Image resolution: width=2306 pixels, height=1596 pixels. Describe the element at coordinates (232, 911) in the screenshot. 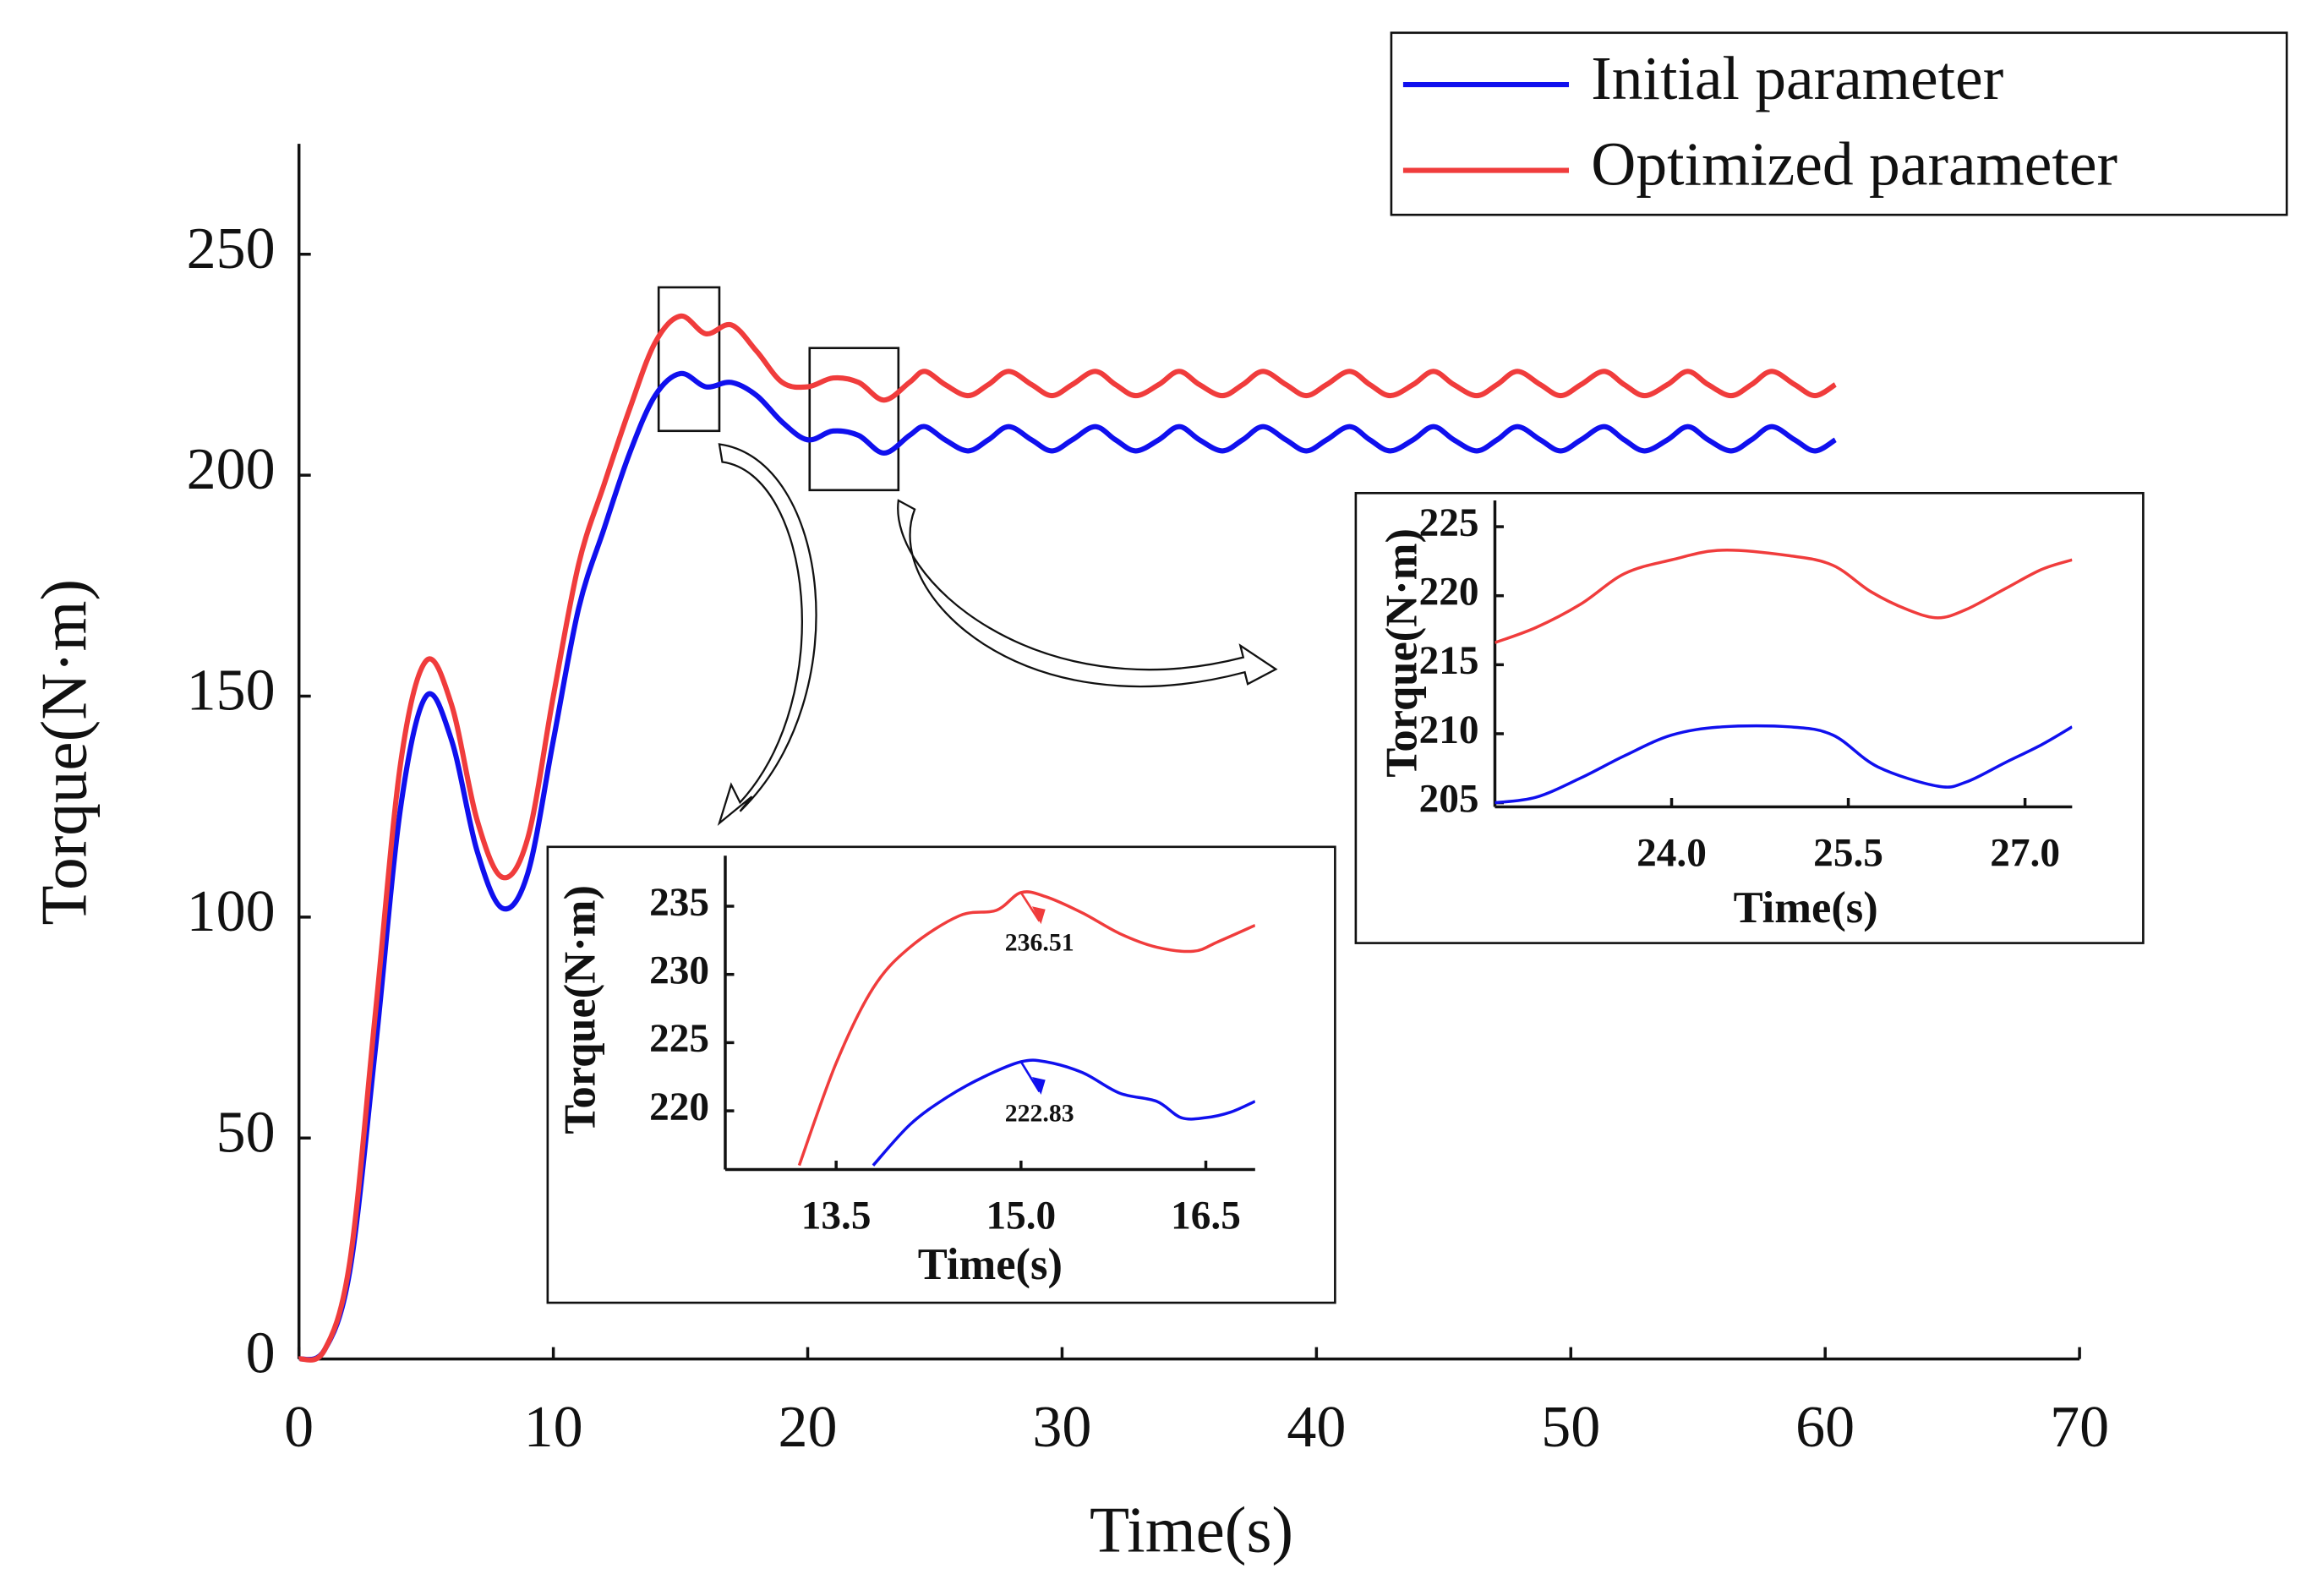

I see `y-tick-label: 100` at that location.